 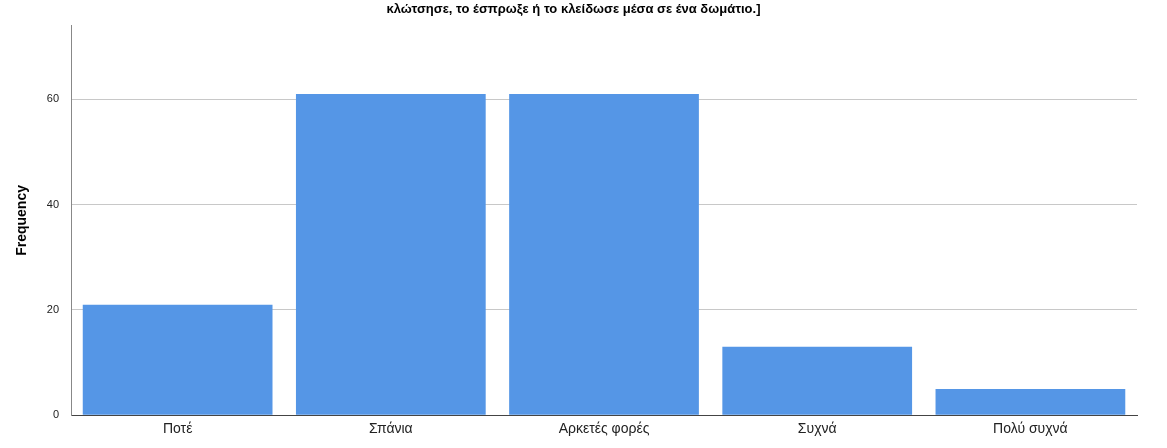 I want to click on y-tick-label: 40, so click(x=53, y=203).